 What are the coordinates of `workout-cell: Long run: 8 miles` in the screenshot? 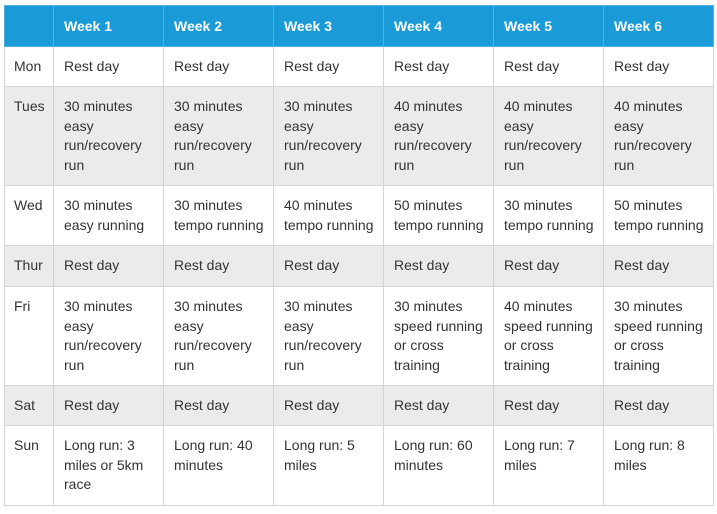 It's located at (658, 465).